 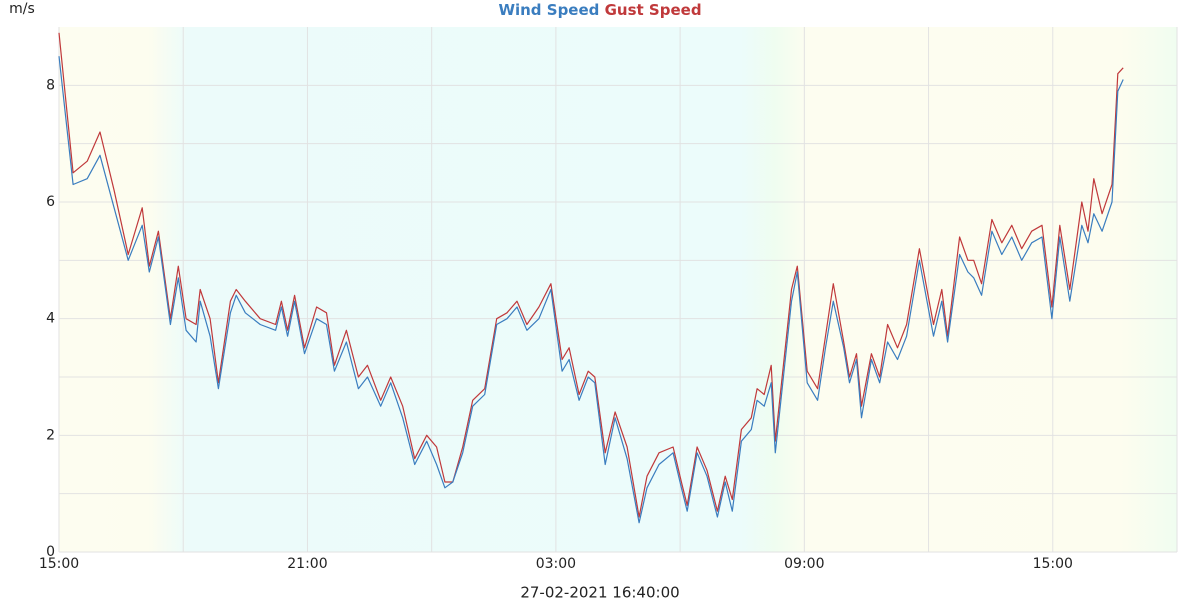 What do you see at coordinates (50, 202) in the screenshot?
I see `y-tick-label: 6` at bounding box center [50, 202].